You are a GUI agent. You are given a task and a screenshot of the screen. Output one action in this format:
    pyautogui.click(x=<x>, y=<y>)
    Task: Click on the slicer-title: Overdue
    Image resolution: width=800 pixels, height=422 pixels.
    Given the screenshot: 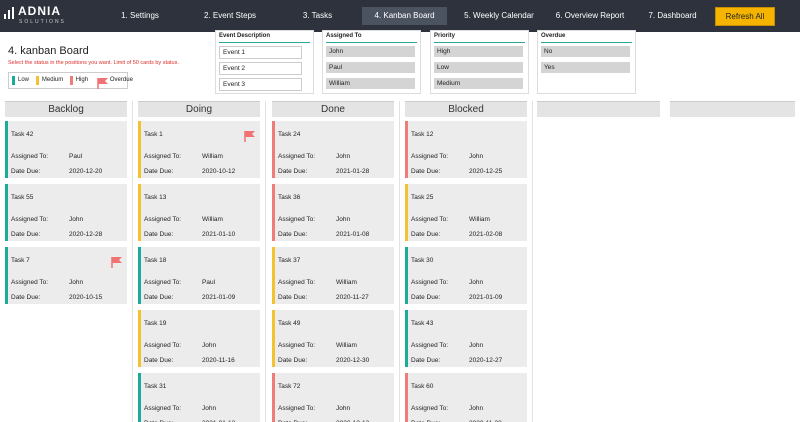 What is the action you would take?
    pyautogui.click(x=553, y=36)
    